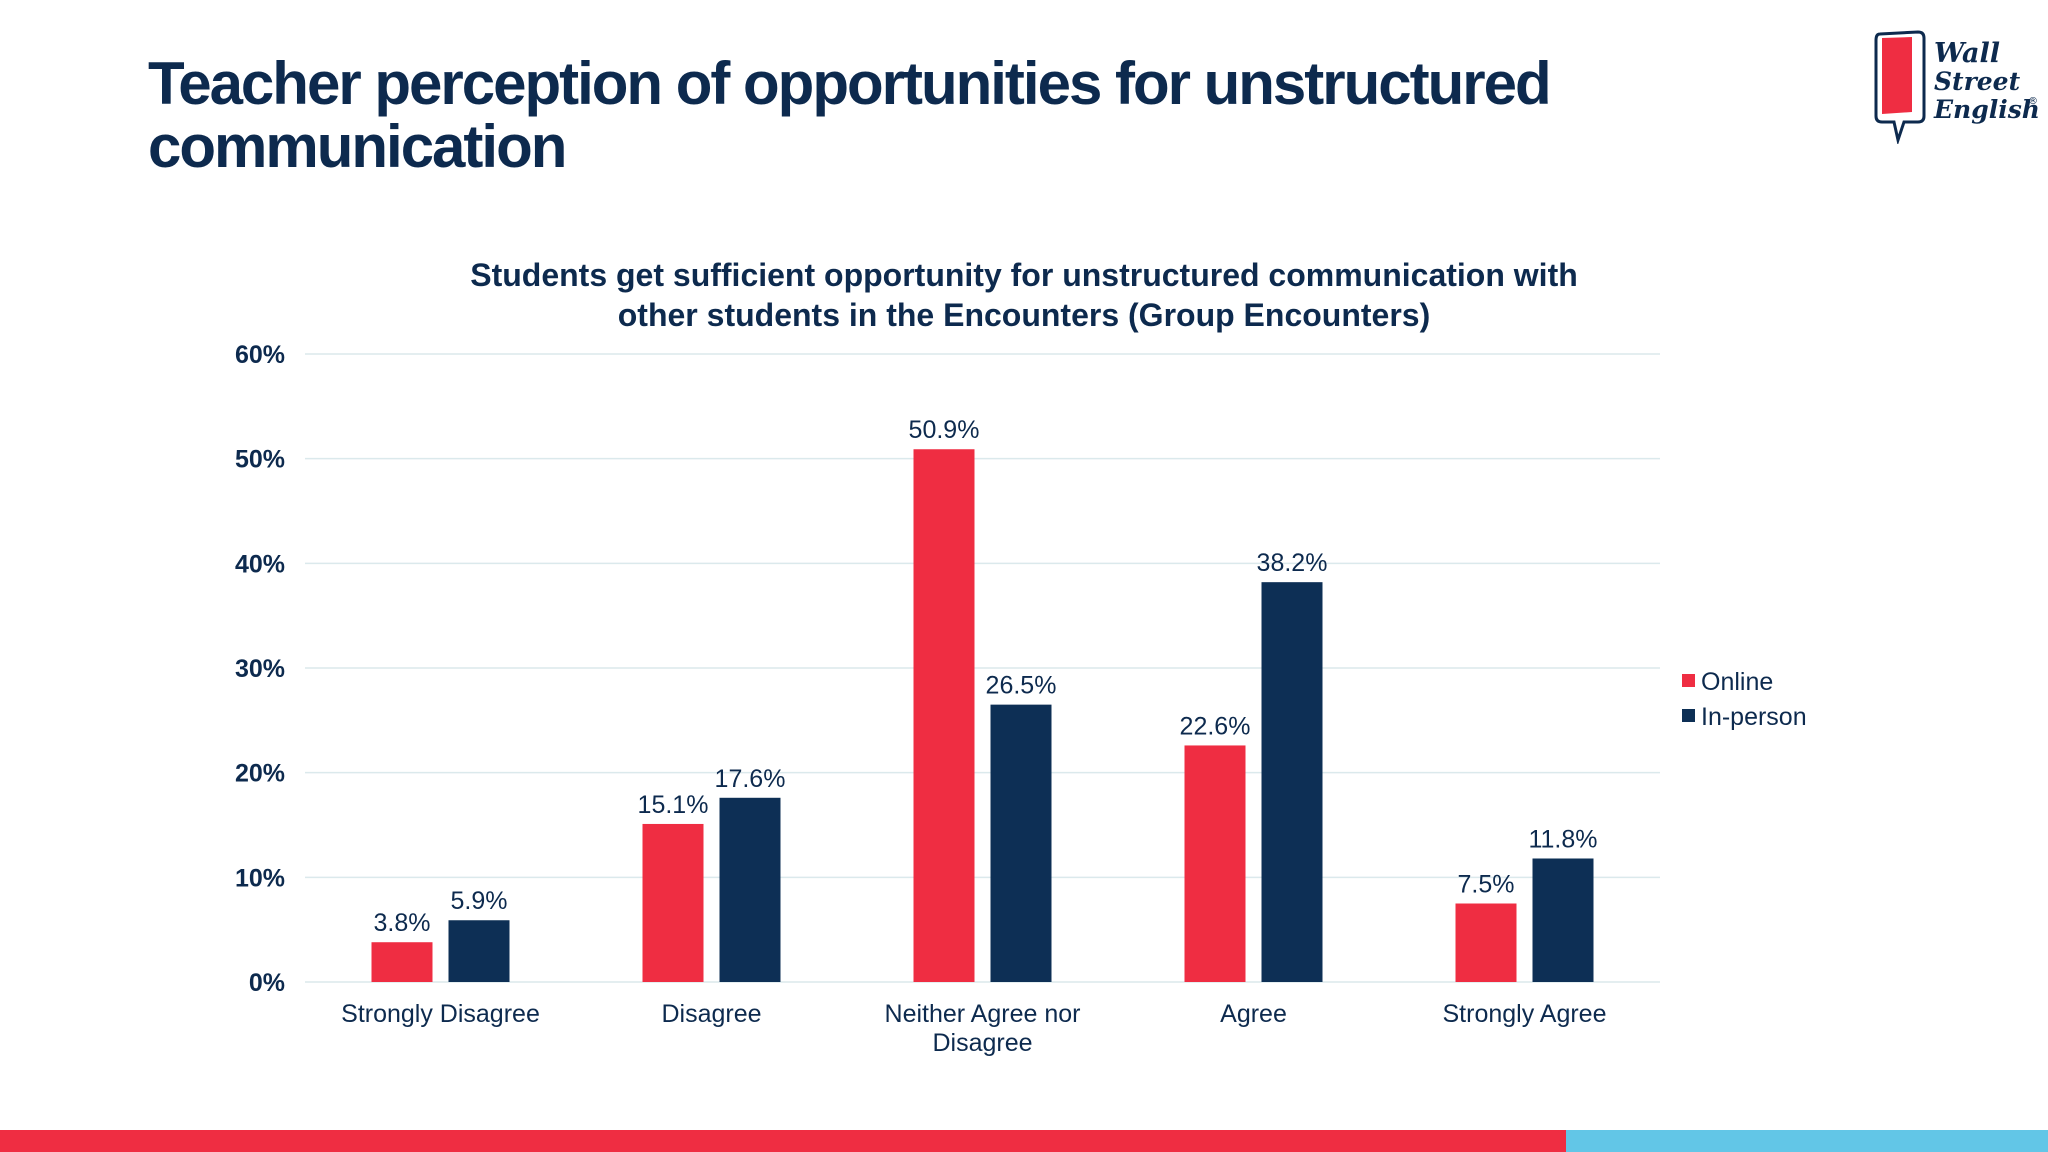 The height and width of the screenshot is (1152, 2048). Describe the element at coordinates (1562, 839) in the screenshot. I see `data-label: 11.8%` at that location.